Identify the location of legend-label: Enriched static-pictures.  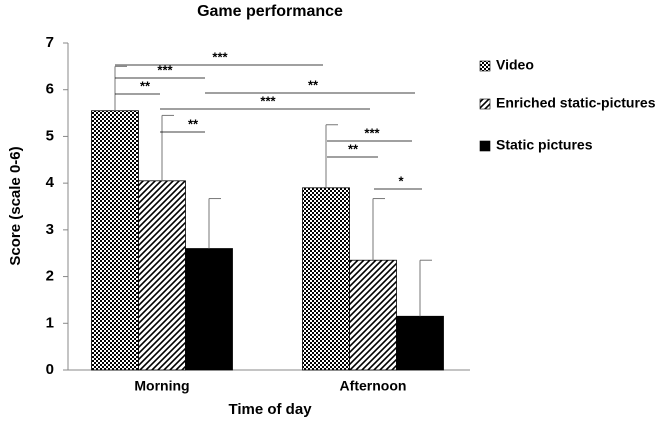
(576, 103).